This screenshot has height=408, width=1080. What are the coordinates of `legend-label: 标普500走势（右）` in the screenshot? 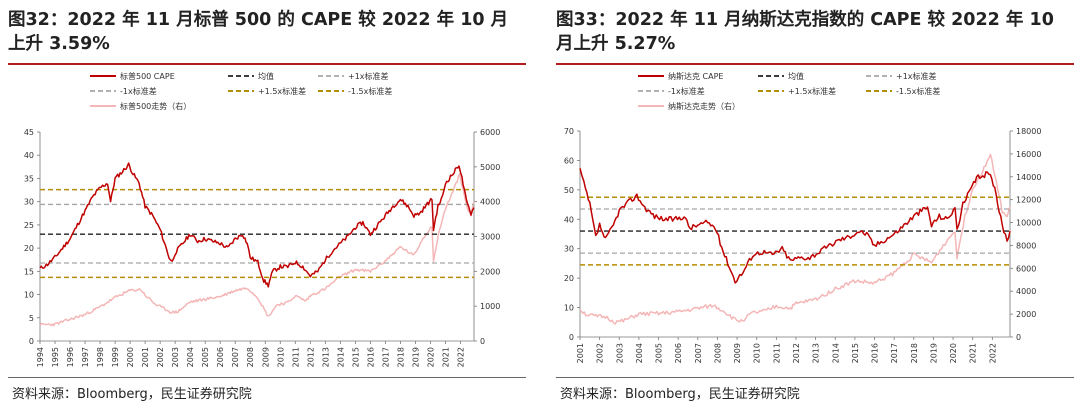 It's located at (155, 106).